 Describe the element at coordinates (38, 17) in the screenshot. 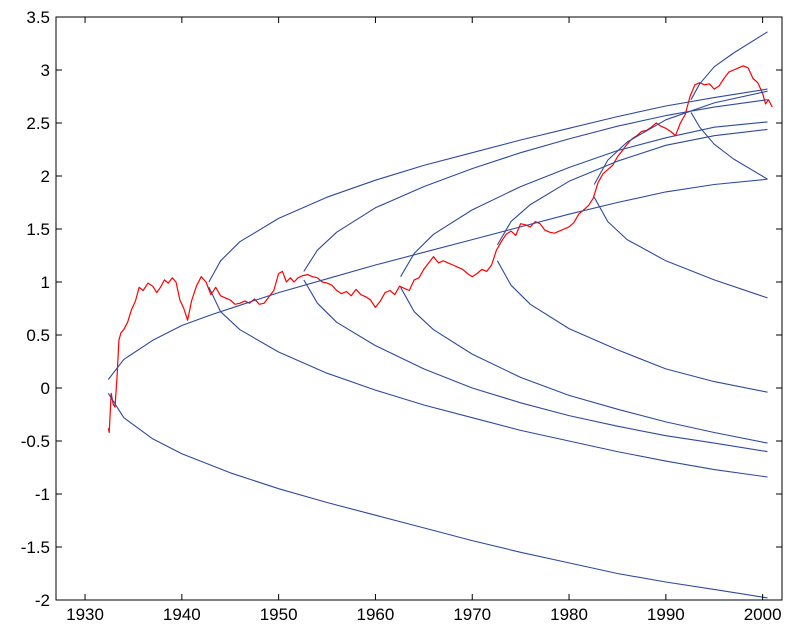

I see `y-tick-label: 3.5` at that location.